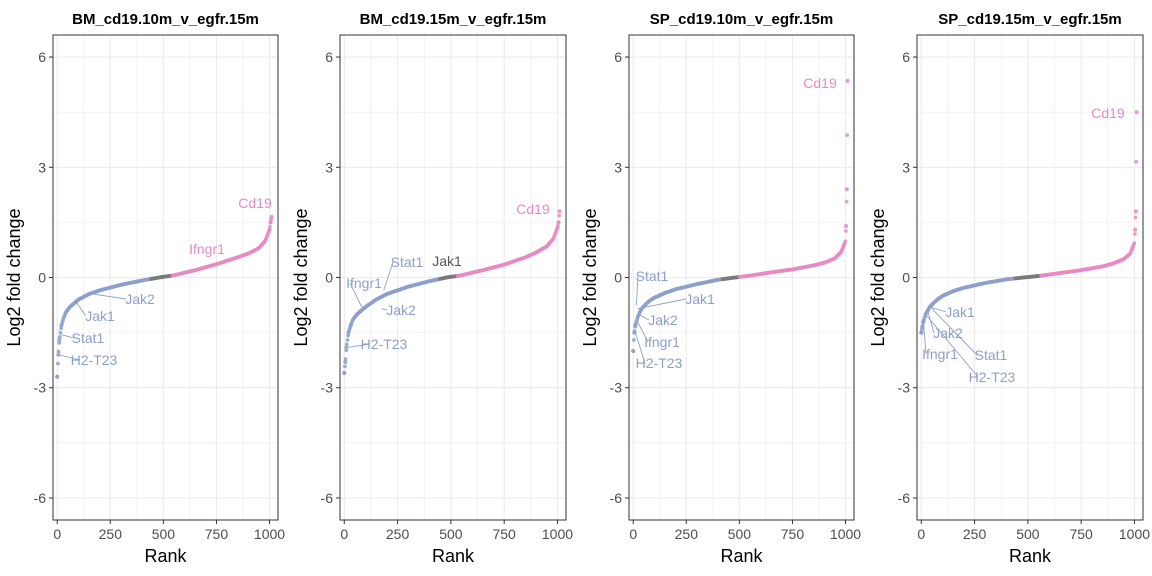 This screenshot has width=1152, height=576. What do you see at coordinates (165, 19) in the screenshot?
I see `panel-title: BM_cd19.10m_v_egfr.15m` at bounding box center [165, 19].